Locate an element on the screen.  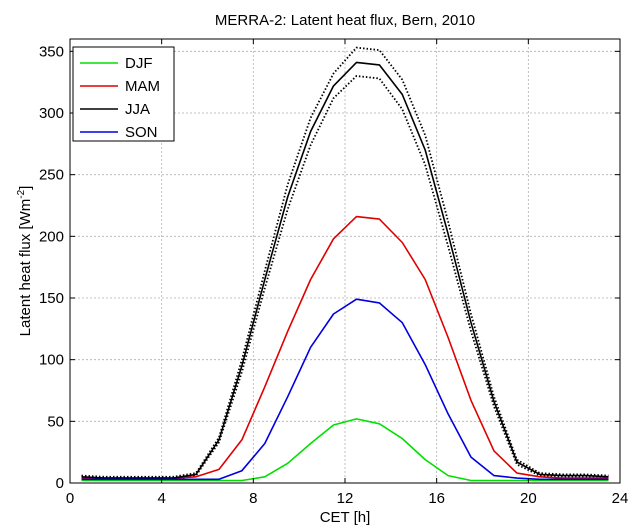
y-tick-label: 0 is located at coordinates (60, 483).